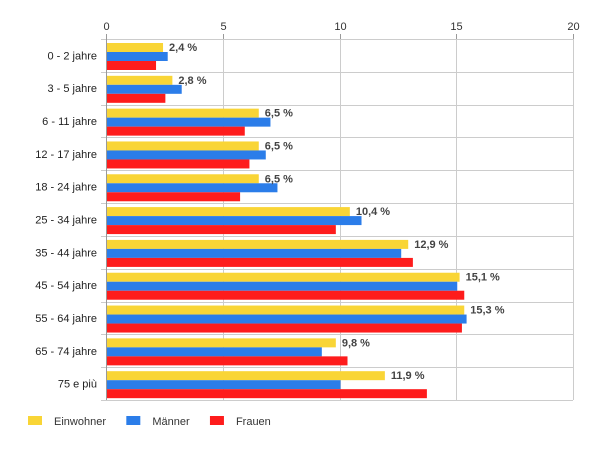  Describe the element at coordinates (431, 245) in the screenshot. I see `data-label: 12,9 %` at that location.